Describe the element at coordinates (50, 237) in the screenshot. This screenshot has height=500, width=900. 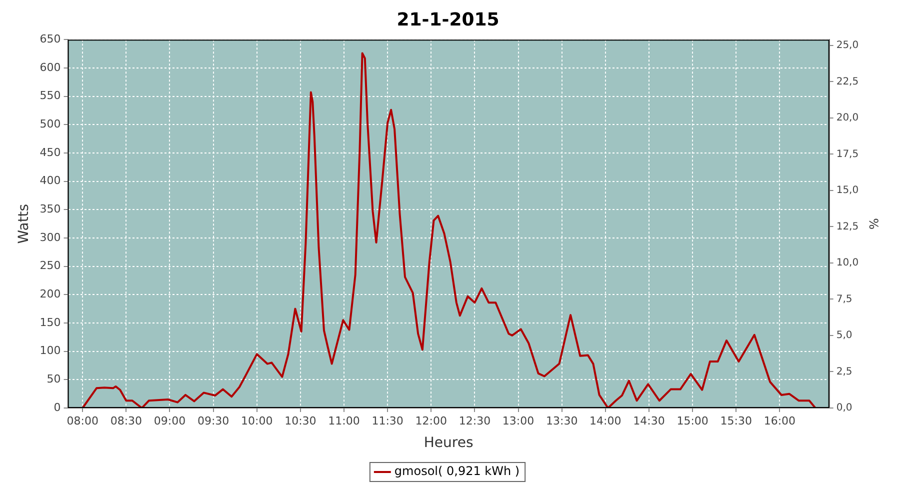
I see `y-tick-label: 300` at that location.